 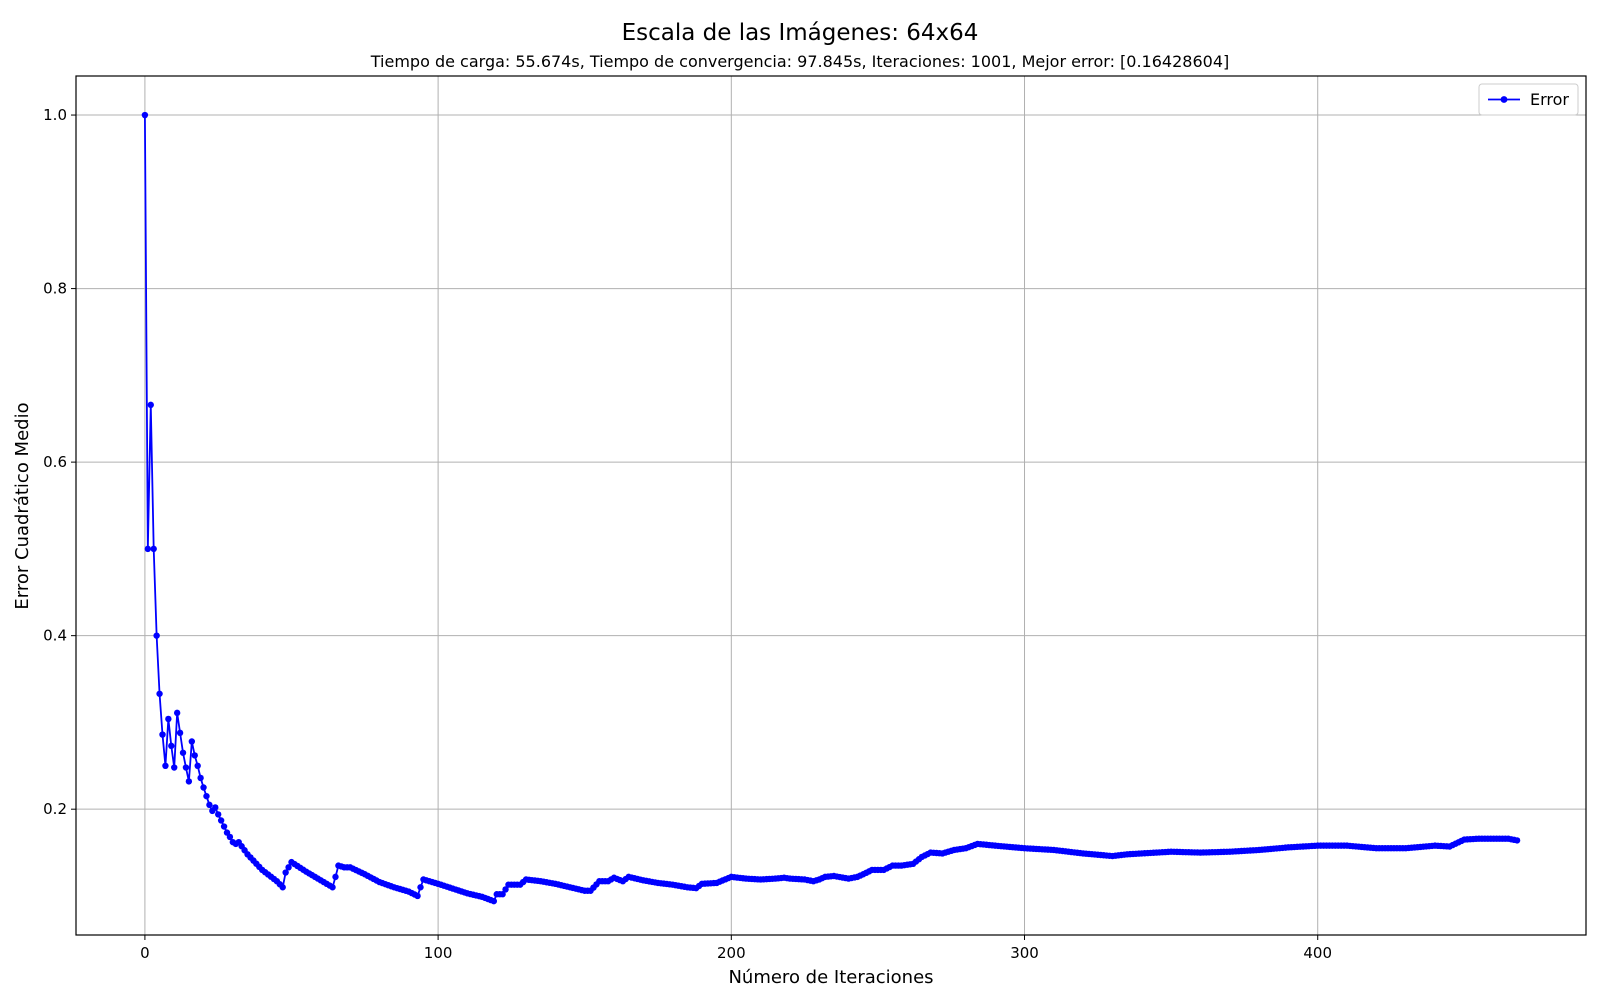 I want to click on legend-marker, so click(x=1504, y=99).